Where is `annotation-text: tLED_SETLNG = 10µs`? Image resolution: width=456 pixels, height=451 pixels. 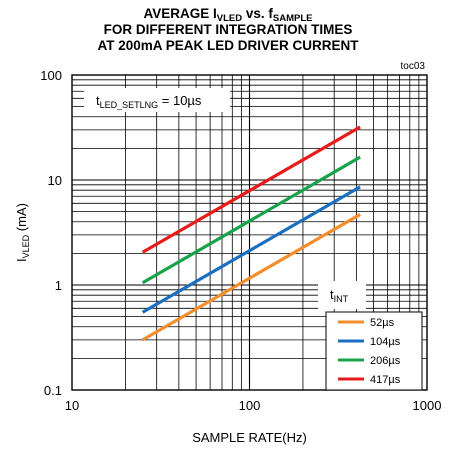
annotation-text: tLED_SETLNG = 10µs is located at coordinates (149, 101).